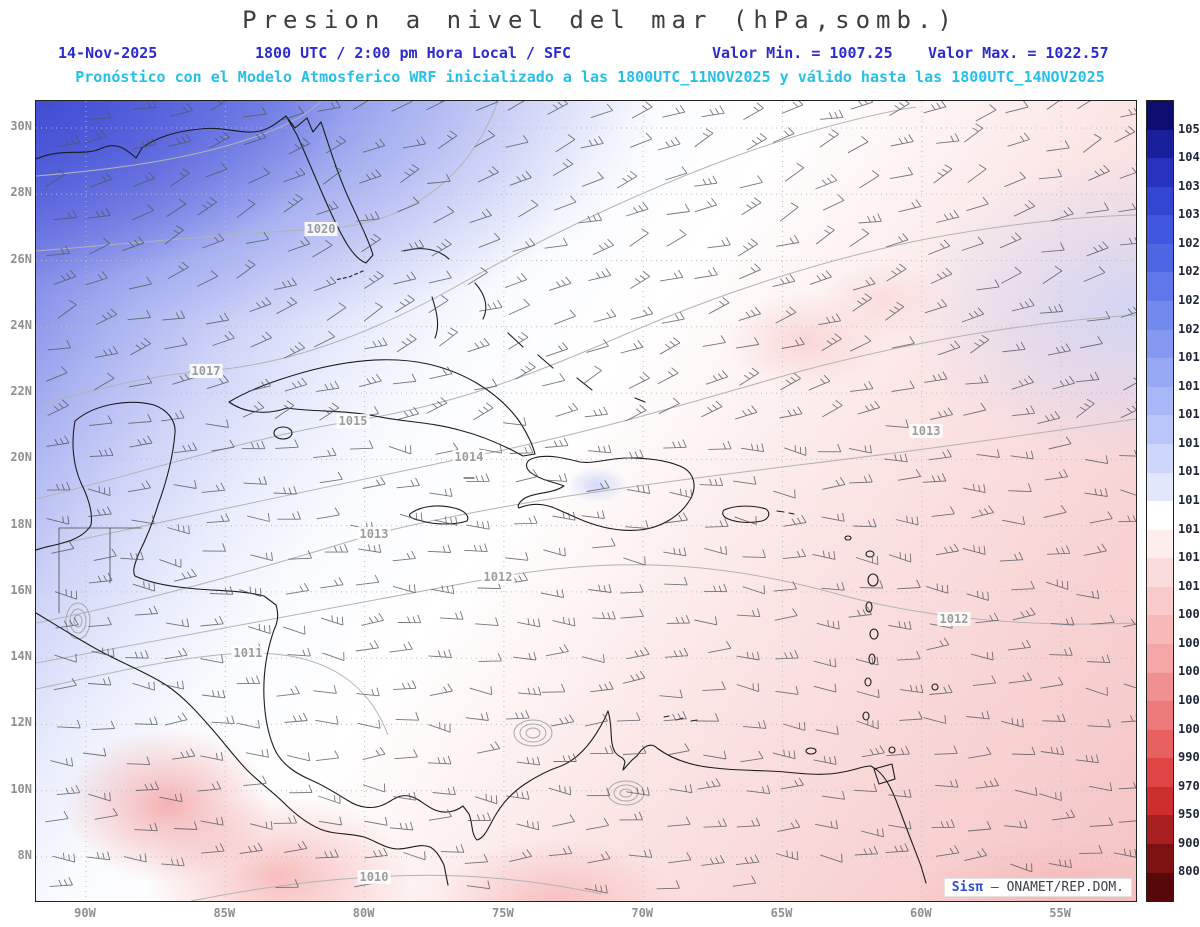 This screenshot has height=927, width=1200. I want to click on lat-label: 22N, so click(21, 391).